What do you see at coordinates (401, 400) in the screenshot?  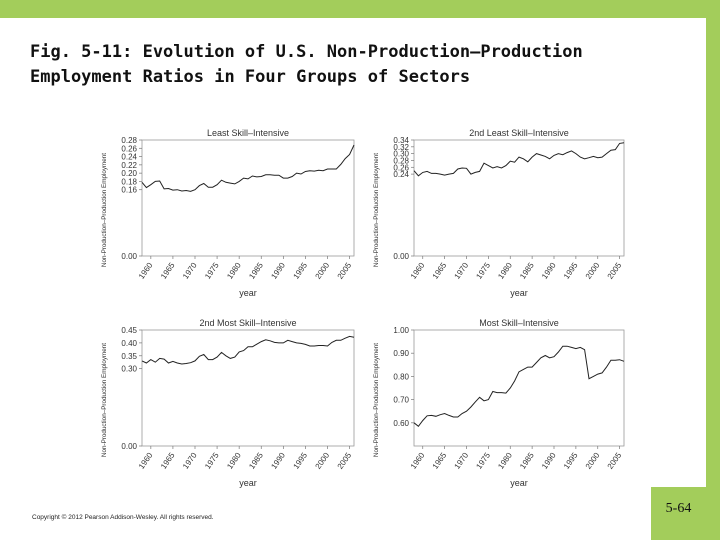 I see `y-tick-label: 0.70` at bounding box center [401, 400].